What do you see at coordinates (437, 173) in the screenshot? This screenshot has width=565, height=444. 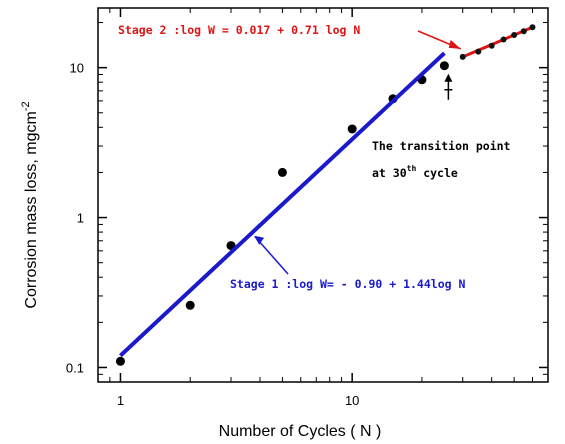 I see `transition-line2-post: cycle` at bounding box center [437, 173].